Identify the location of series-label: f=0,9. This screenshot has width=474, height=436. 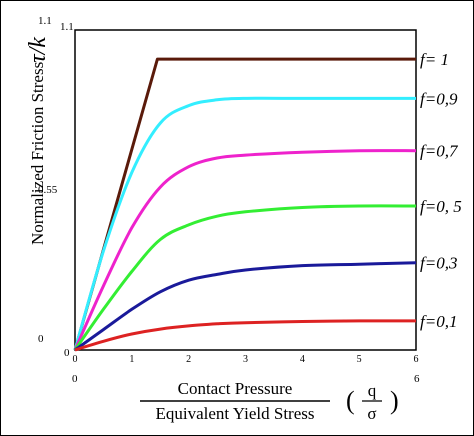
(439, 98).